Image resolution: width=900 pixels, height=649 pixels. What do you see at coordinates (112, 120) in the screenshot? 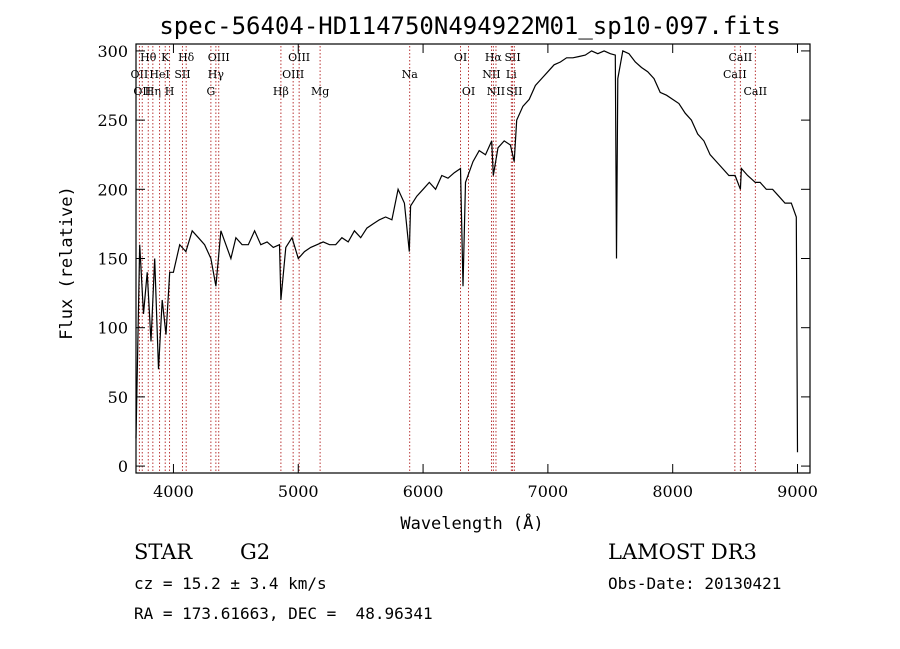
I see `y-tick-label: 250` at bounding box center [112, 120].